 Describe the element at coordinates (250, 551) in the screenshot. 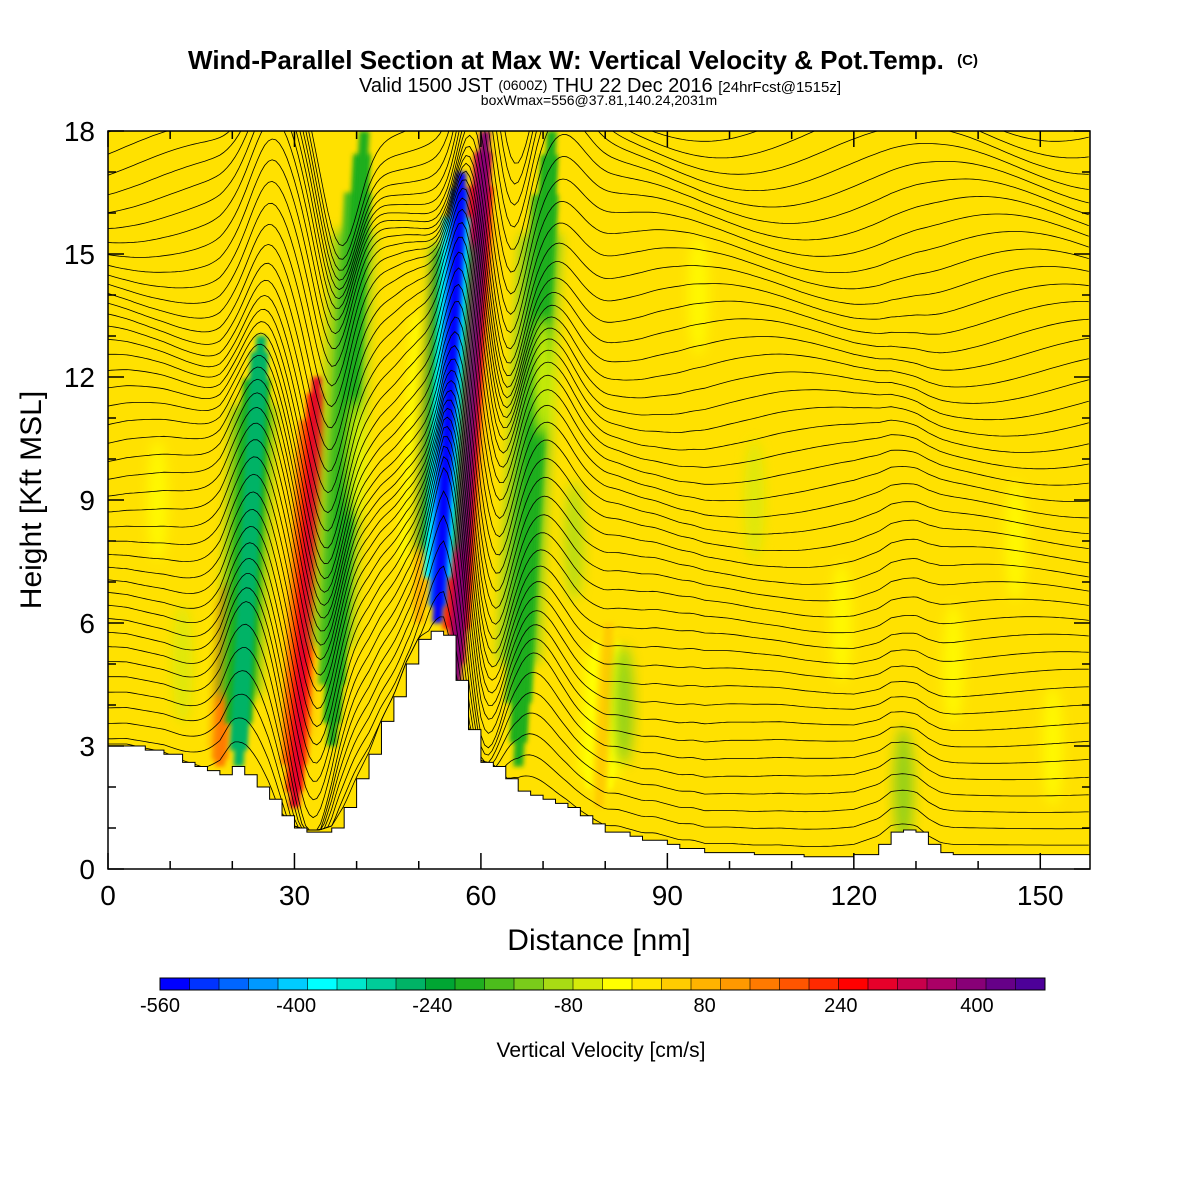

I see `downdraft-band` at that location.